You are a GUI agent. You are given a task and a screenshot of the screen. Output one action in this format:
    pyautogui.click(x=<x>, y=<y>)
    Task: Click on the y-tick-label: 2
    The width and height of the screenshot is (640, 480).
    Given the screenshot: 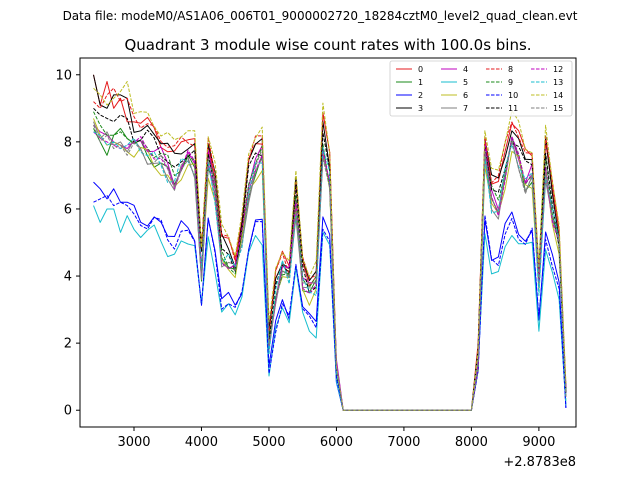 What is the action you would take?
    pyautogui.click(x=68, y=344)
    